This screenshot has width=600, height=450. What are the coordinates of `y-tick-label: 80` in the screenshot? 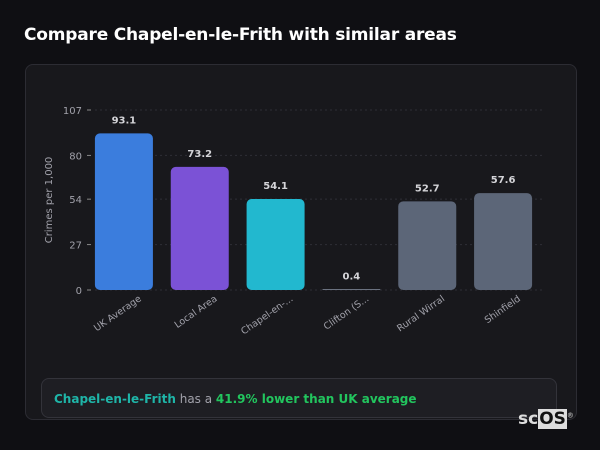 It's located at (75, 156).